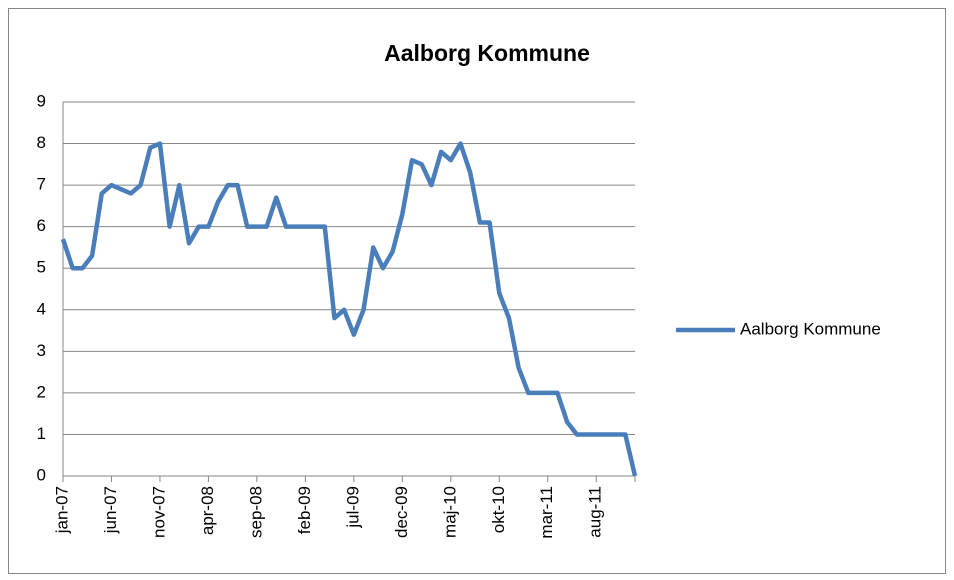  Describe the element at coordinates (158, 512) in the screenshot. I see `x-tick-label: nov-07` at that location.